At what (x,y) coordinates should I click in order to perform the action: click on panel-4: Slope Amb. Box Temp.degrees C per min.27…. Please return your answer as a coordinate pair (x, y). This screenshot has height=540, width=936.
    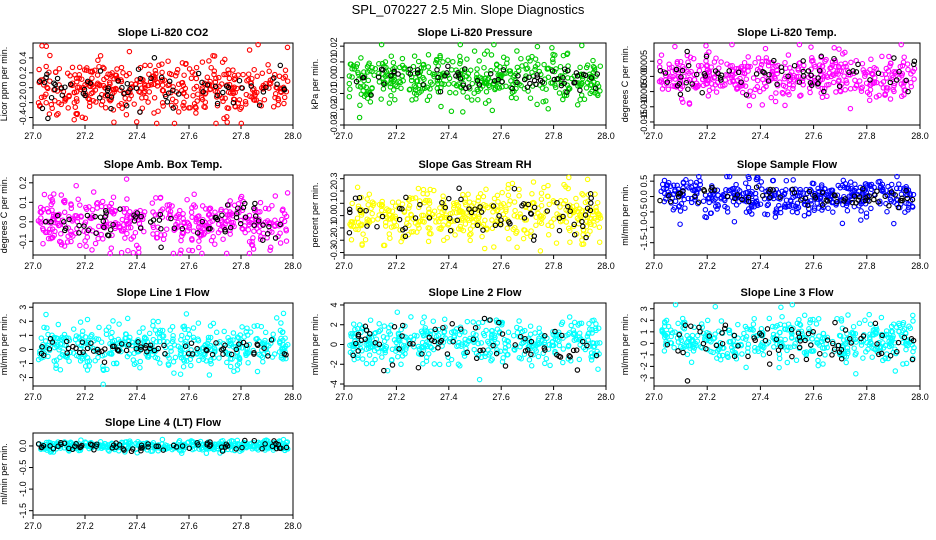
    Looking at the image, I should click on (151, 215).